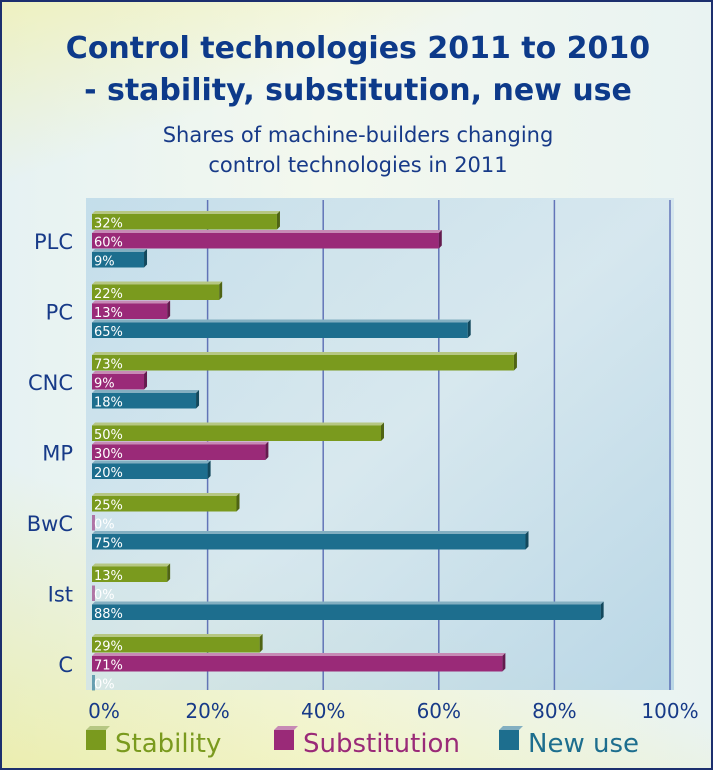 This screenshot has height=772, width=713. Describe the element at coordinates (108, 365) in the screenshot. I see `data-label: 73%` at that location.